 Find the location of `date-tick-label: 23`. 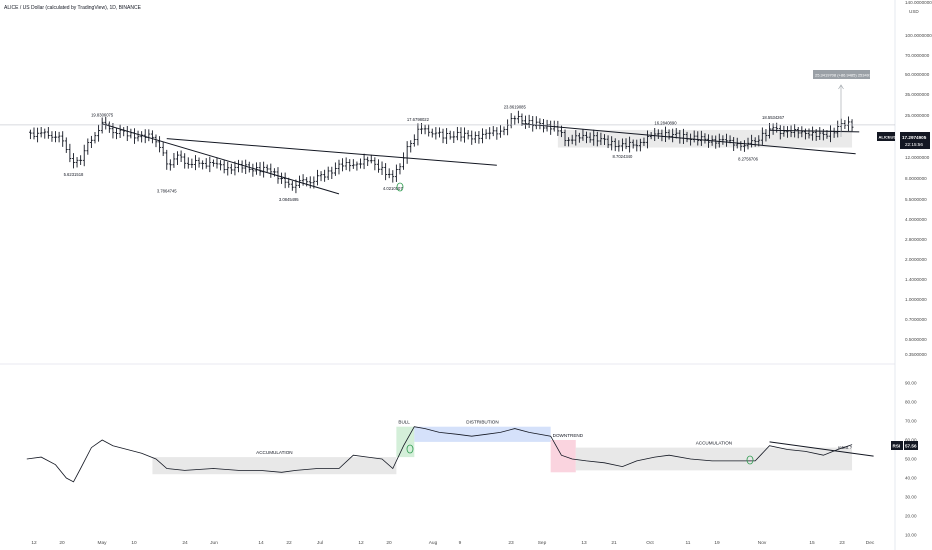

date-tick-label: 23 is located at coordinates (842, 543).